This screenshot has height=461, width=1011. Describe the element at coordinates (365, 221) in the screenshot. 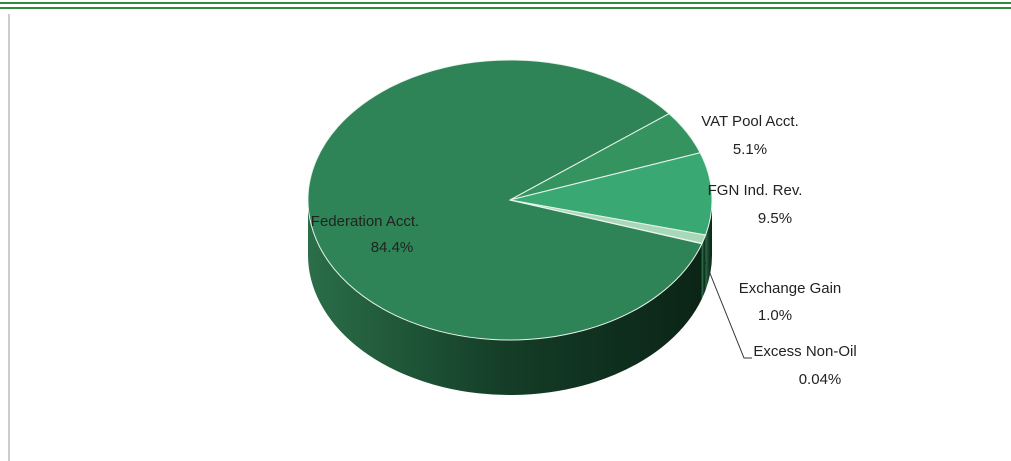

I see `slice-label: Federation Acct.` at that location.